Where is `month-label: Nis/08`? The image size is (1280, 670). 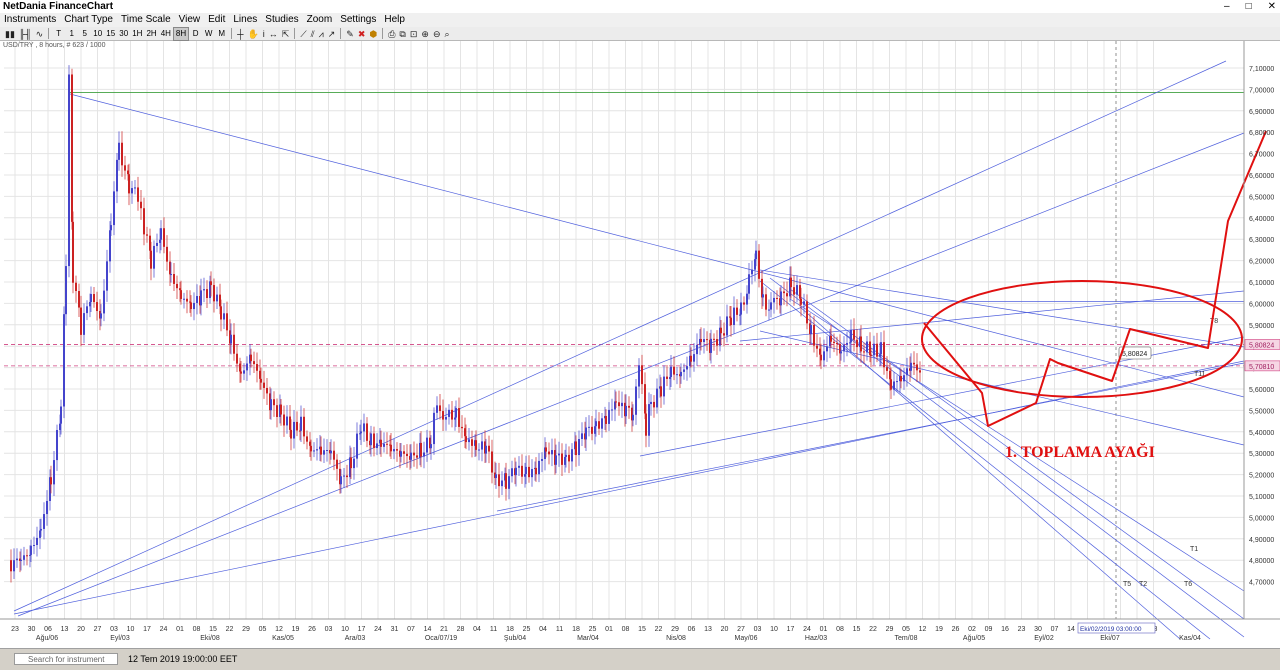 month-label: Nis/08 is located at coordinates (676, 638).